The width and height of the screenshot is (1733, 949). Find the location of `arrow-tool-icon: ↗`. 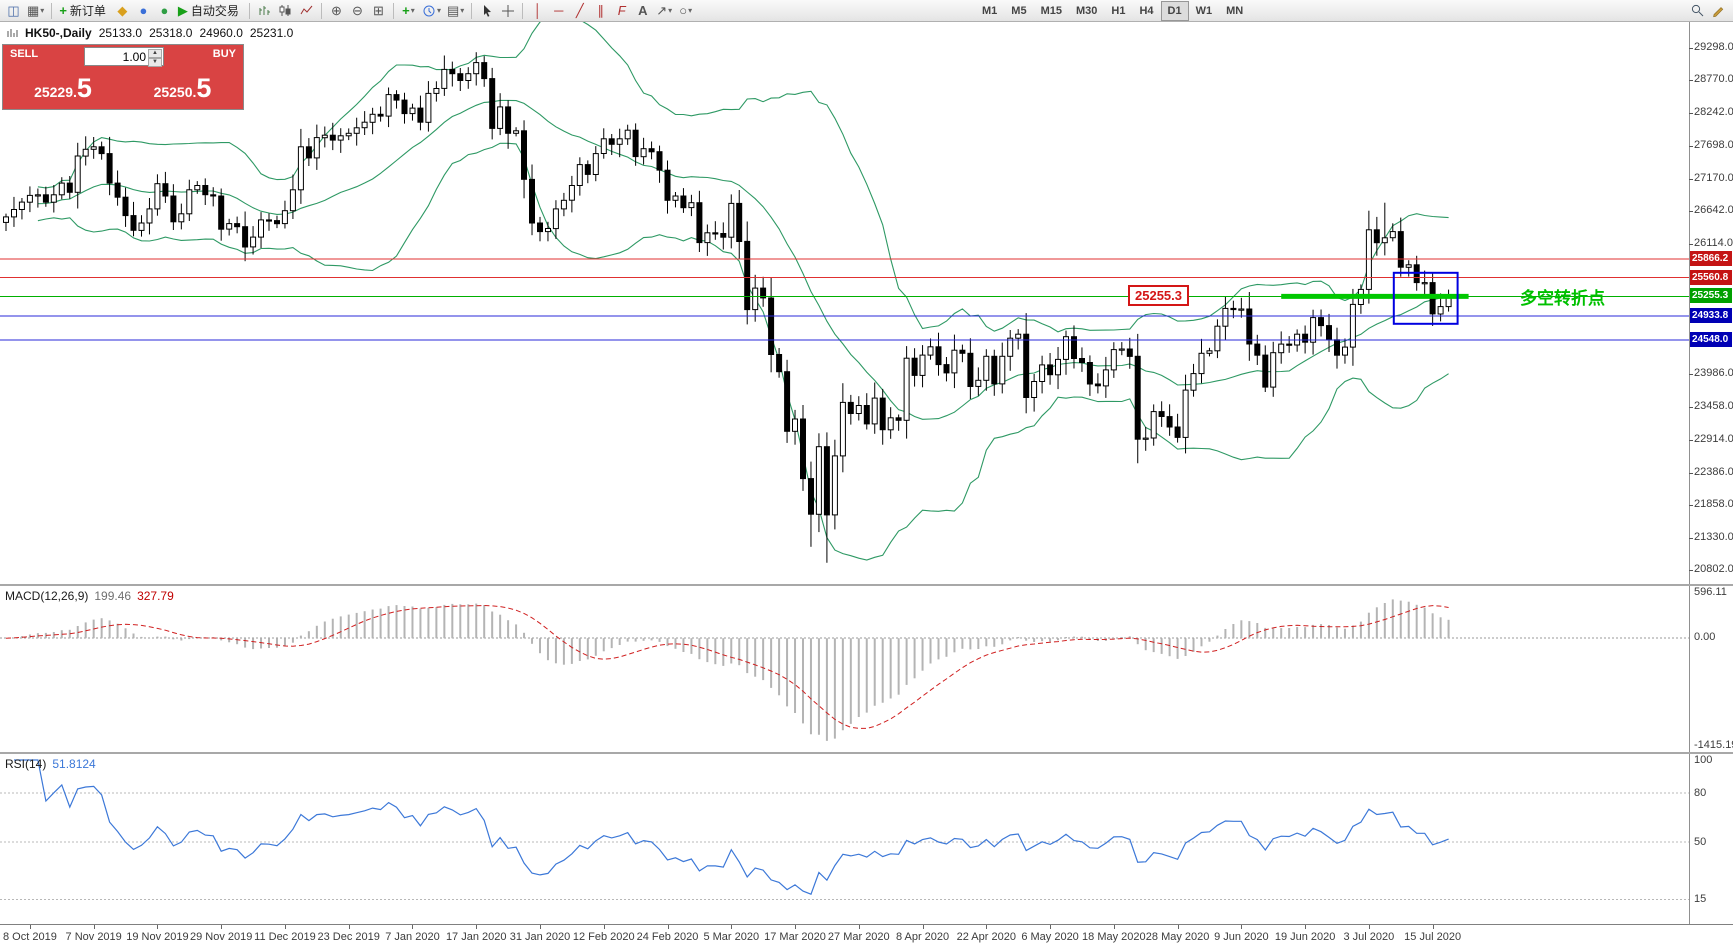

arrow-tool-icon: ↗ is located at coordinates (662, 10).